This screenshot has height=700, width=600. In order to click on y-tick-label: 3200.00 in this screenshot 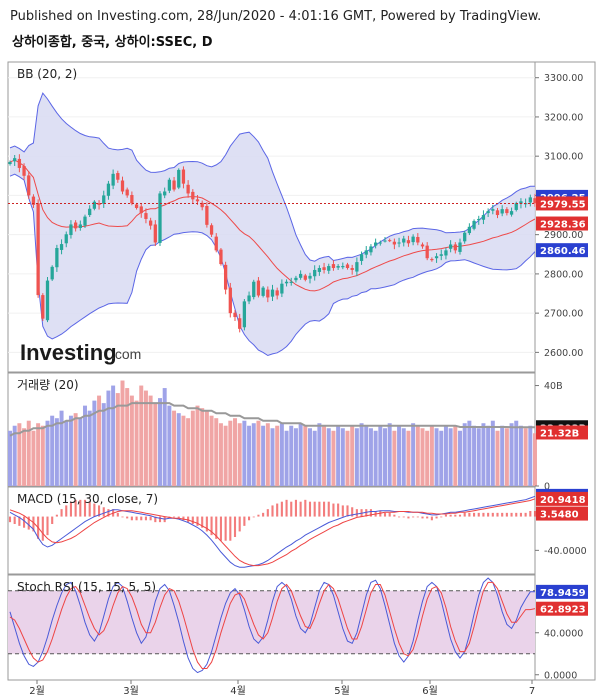, I will do `click(563, 117)`.